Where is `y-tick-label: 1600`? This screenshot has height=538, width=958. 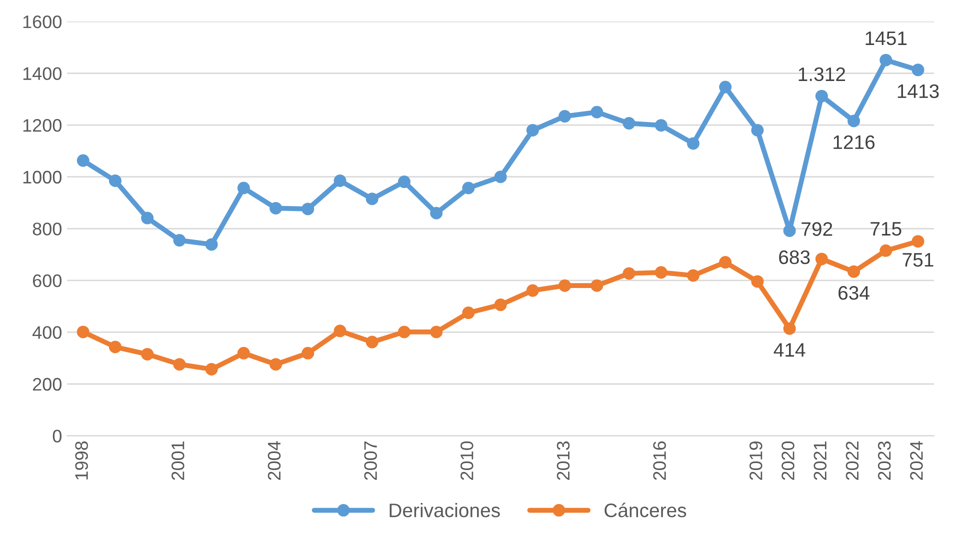
y-tick-label: 1600 is located at coordinates (42, 21).